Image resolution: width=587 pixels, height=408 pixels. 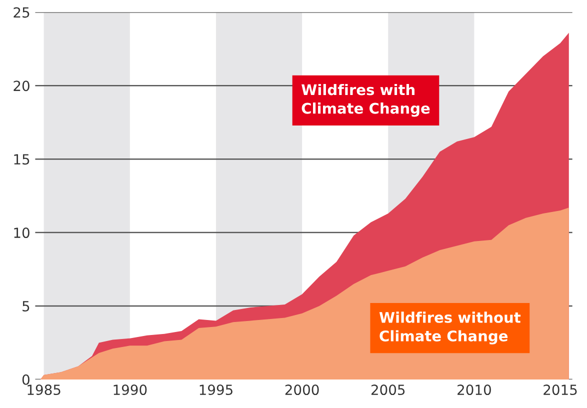 I want to click on x-tick-label: 1985, so click(x=44, y=390).